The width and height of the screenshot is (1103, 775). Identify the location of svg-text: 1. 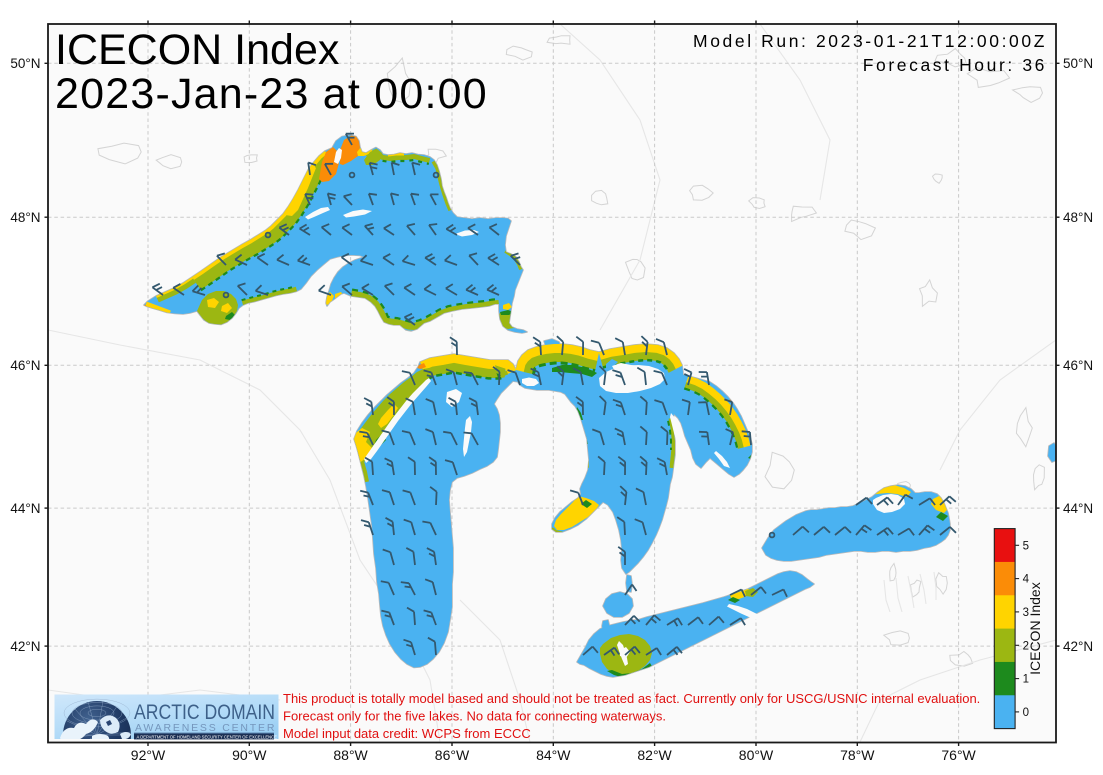
(1026, 680).